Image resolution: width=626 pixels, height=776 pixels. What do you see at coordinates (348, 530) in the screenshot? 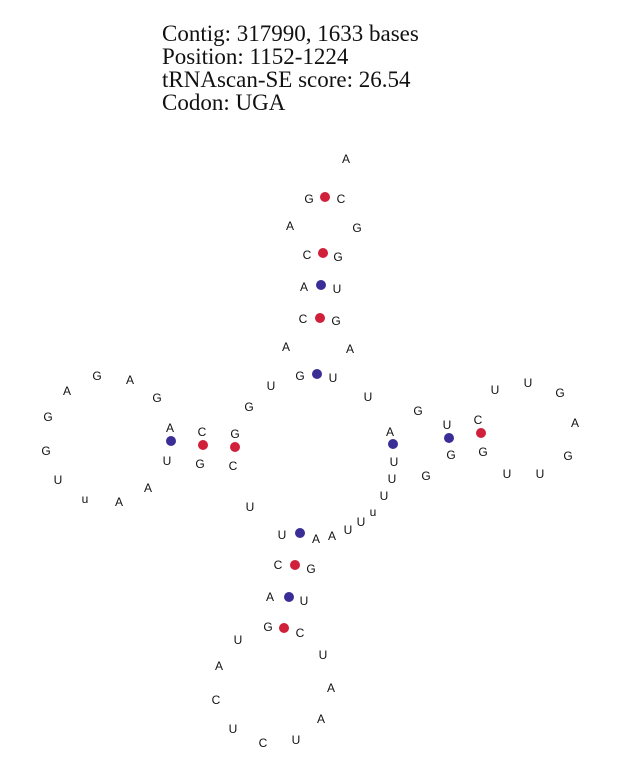
I see `nucleotide-58: U` at bounding box center [348, 530].